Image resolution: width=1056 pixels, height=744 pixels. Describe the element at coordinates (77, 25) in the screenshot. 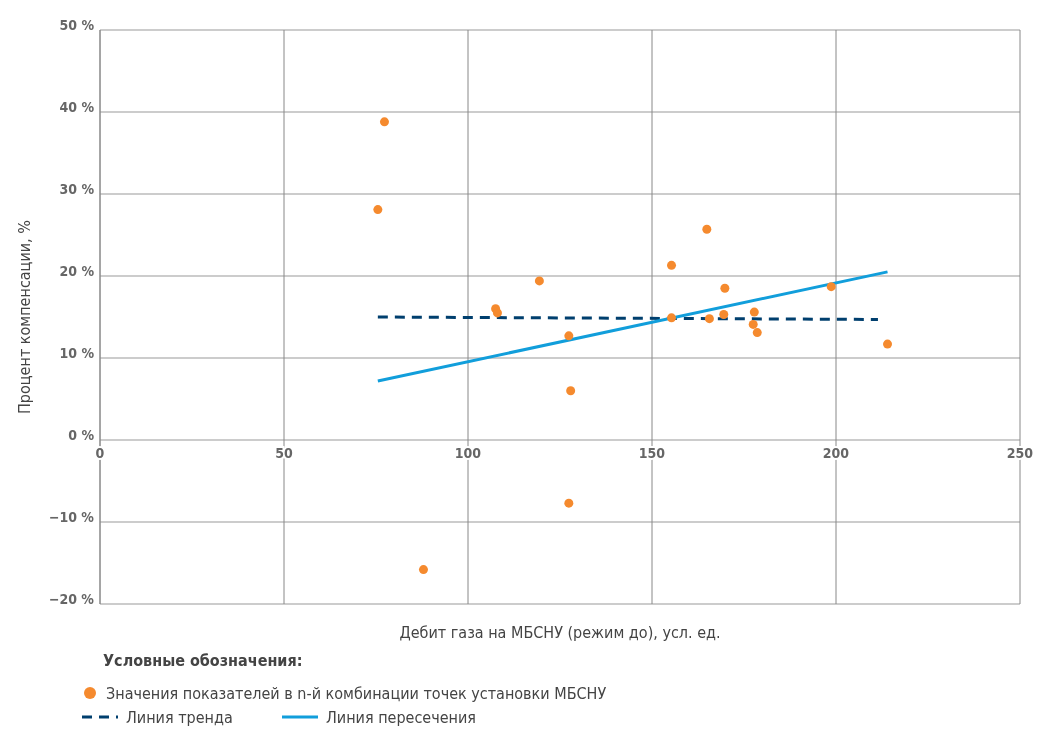

I see `y-tick-label: 50 %` at that location.